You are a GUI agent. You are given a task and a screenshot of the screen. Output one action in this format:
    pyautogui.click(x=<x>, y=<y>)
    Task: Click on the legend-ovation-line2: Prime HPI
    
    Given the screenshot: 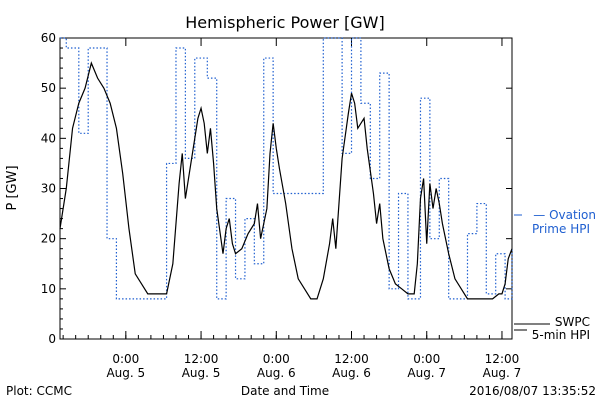 What is the action you would take?
    pyautogui.click(x=561, y=229)
    